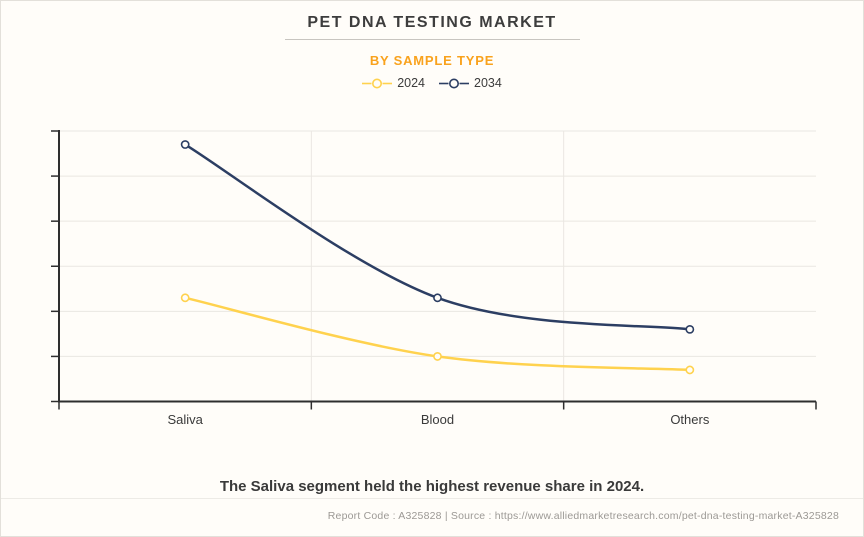 This screenshot has width=864, height=537. Describe the element at coordinates (411, 83) in the screenshot. I see `legend-label-2024: 2024` at that location.